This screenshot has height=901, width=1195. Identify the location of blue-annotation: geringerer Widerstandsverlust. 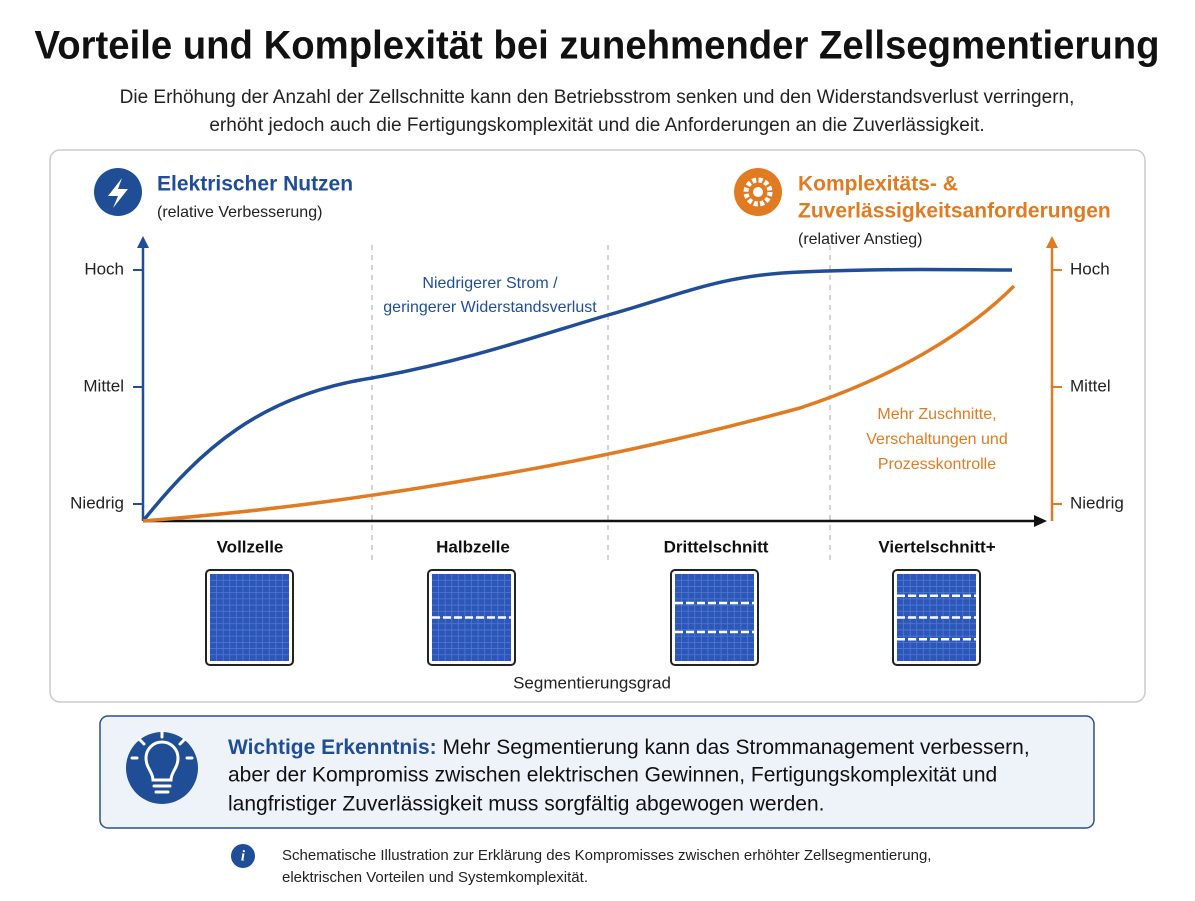
(490, 307).